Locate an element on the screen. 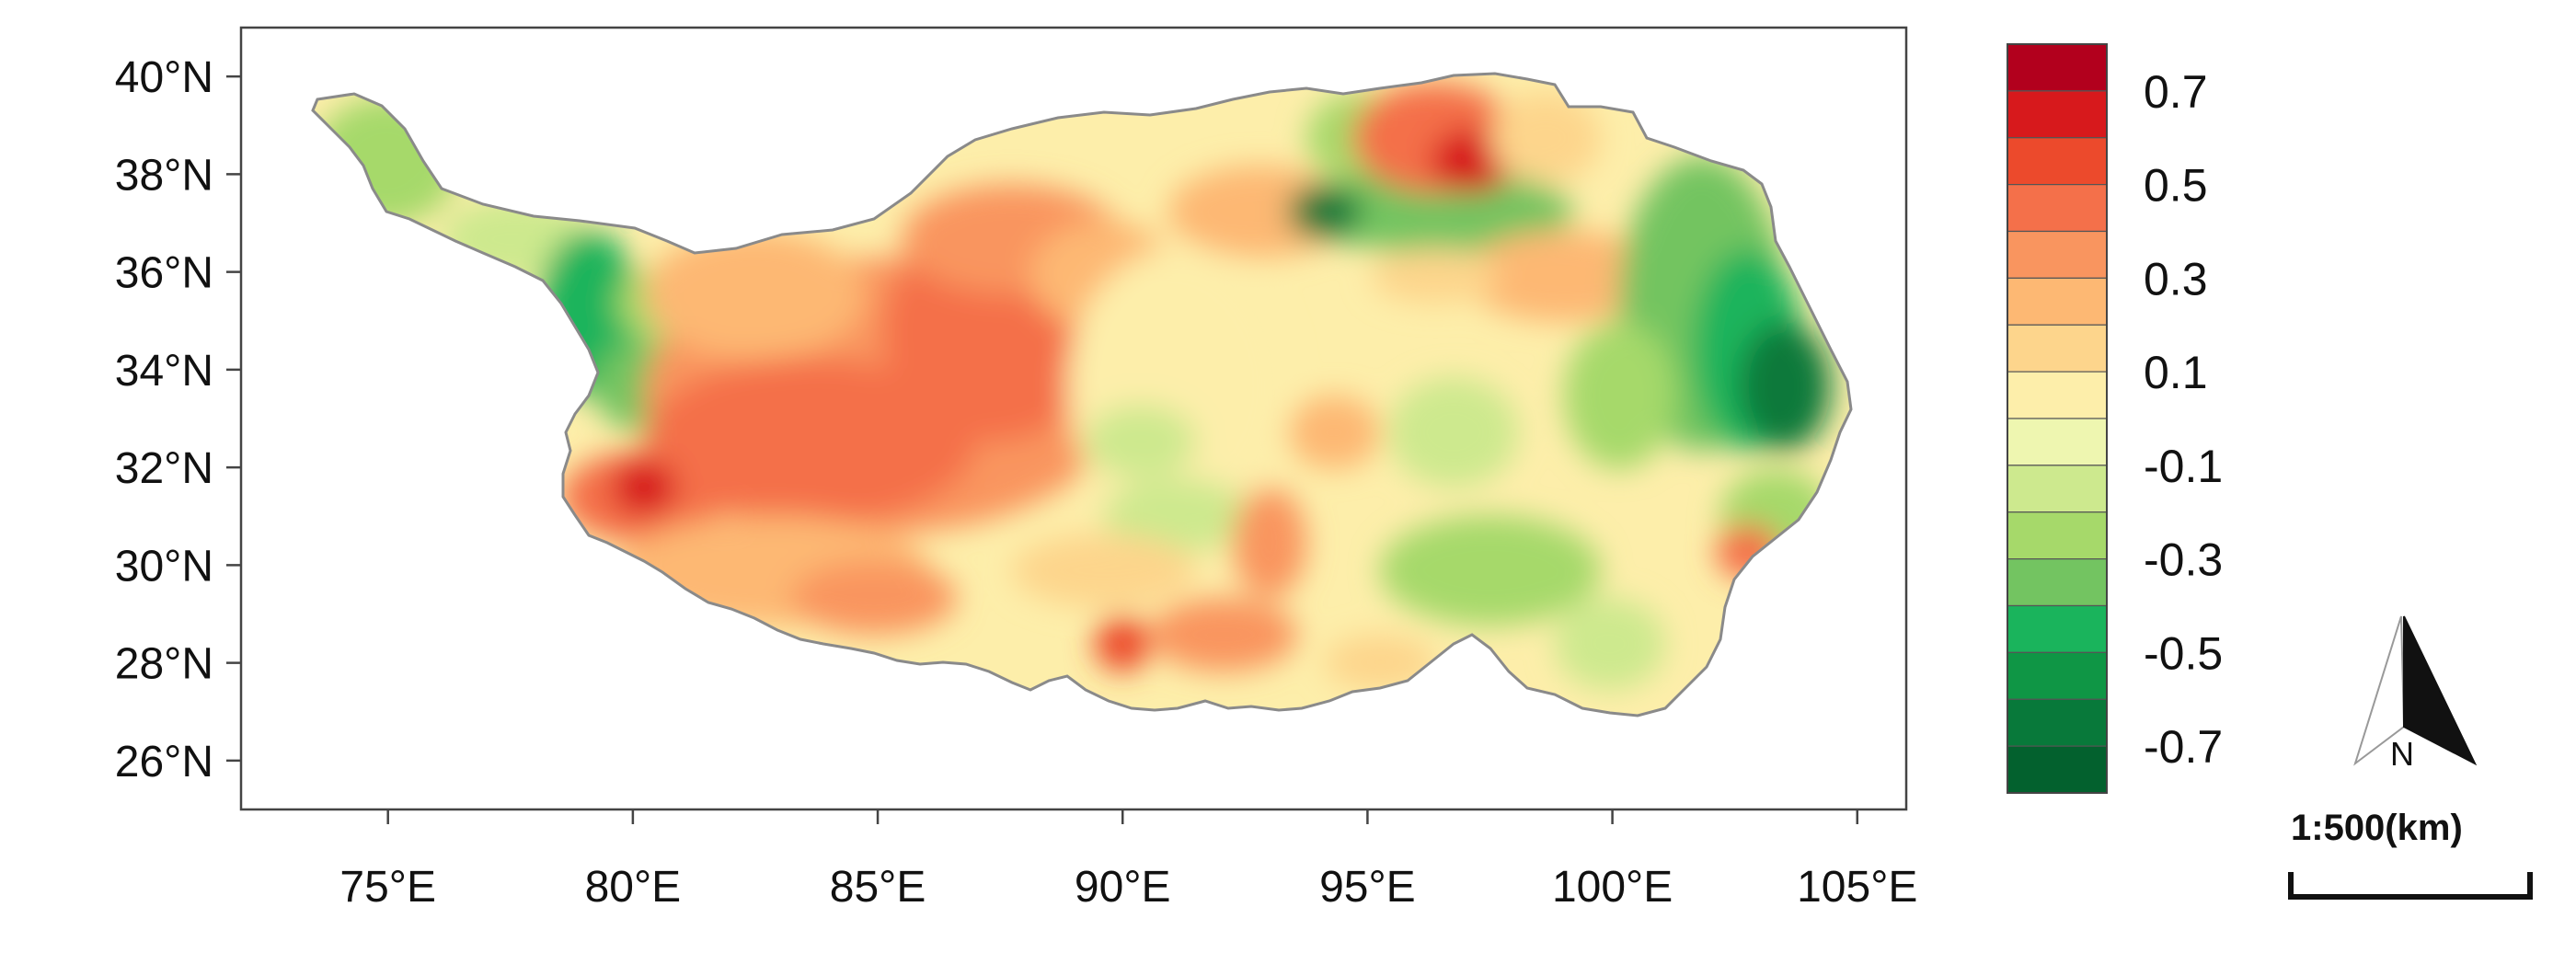 This screenshot has height=964, width=2576. scale-bar: 1:500(km) is located at coordinates (2410, 854).